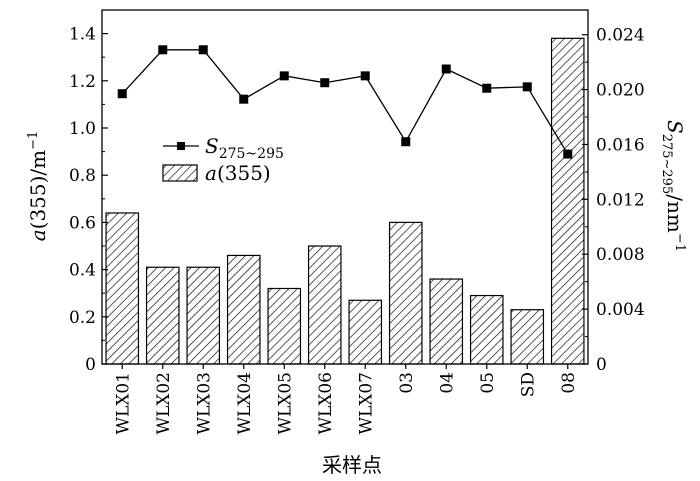  Describe the element at coordinates (90, 365) in the screenshot. I see `left-tick-label: 0` at that location.